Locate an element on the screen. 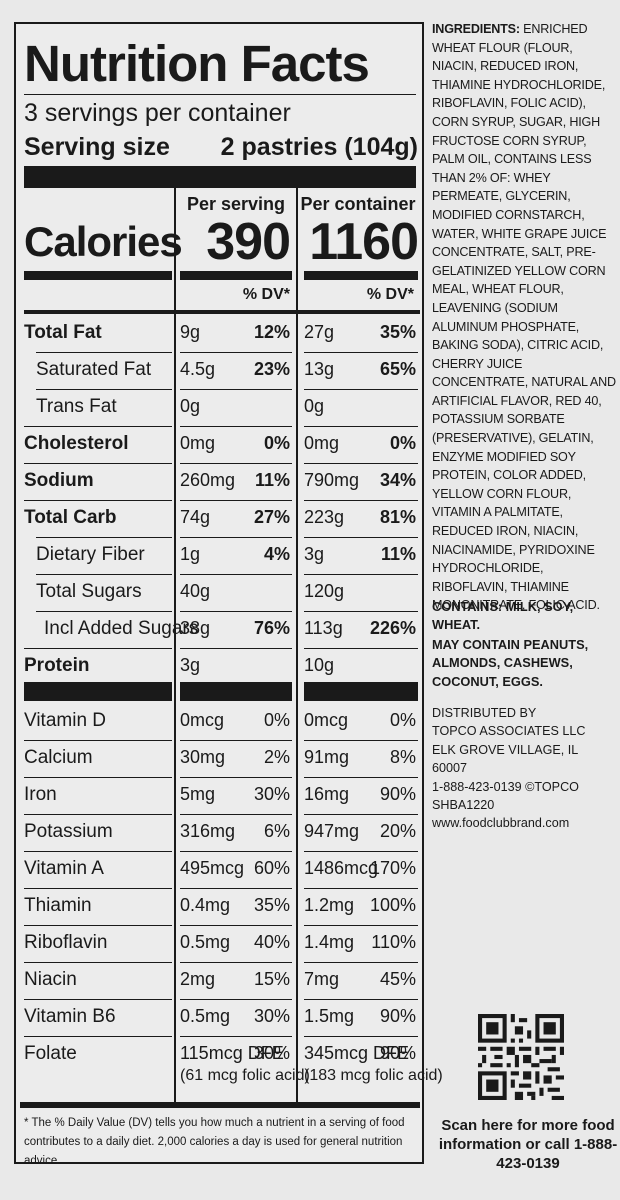 This screenshot has width=620, height=1200. amount-per-serving: 0mg is located at coordinates (198, 443).